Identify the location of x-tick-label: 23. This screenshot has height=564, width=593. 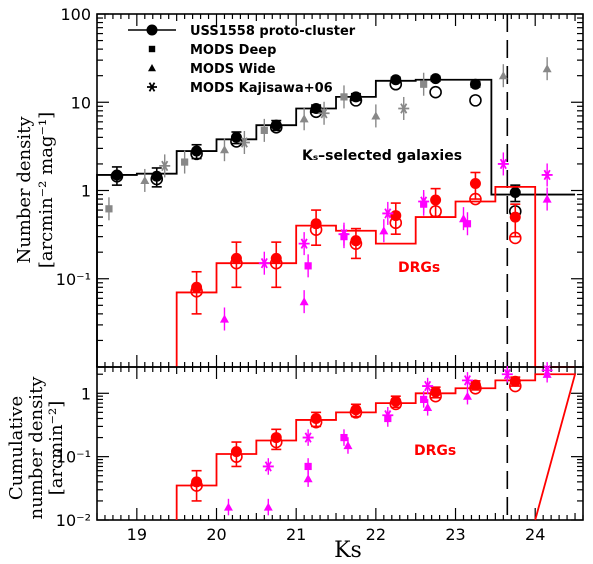
(455, 534).